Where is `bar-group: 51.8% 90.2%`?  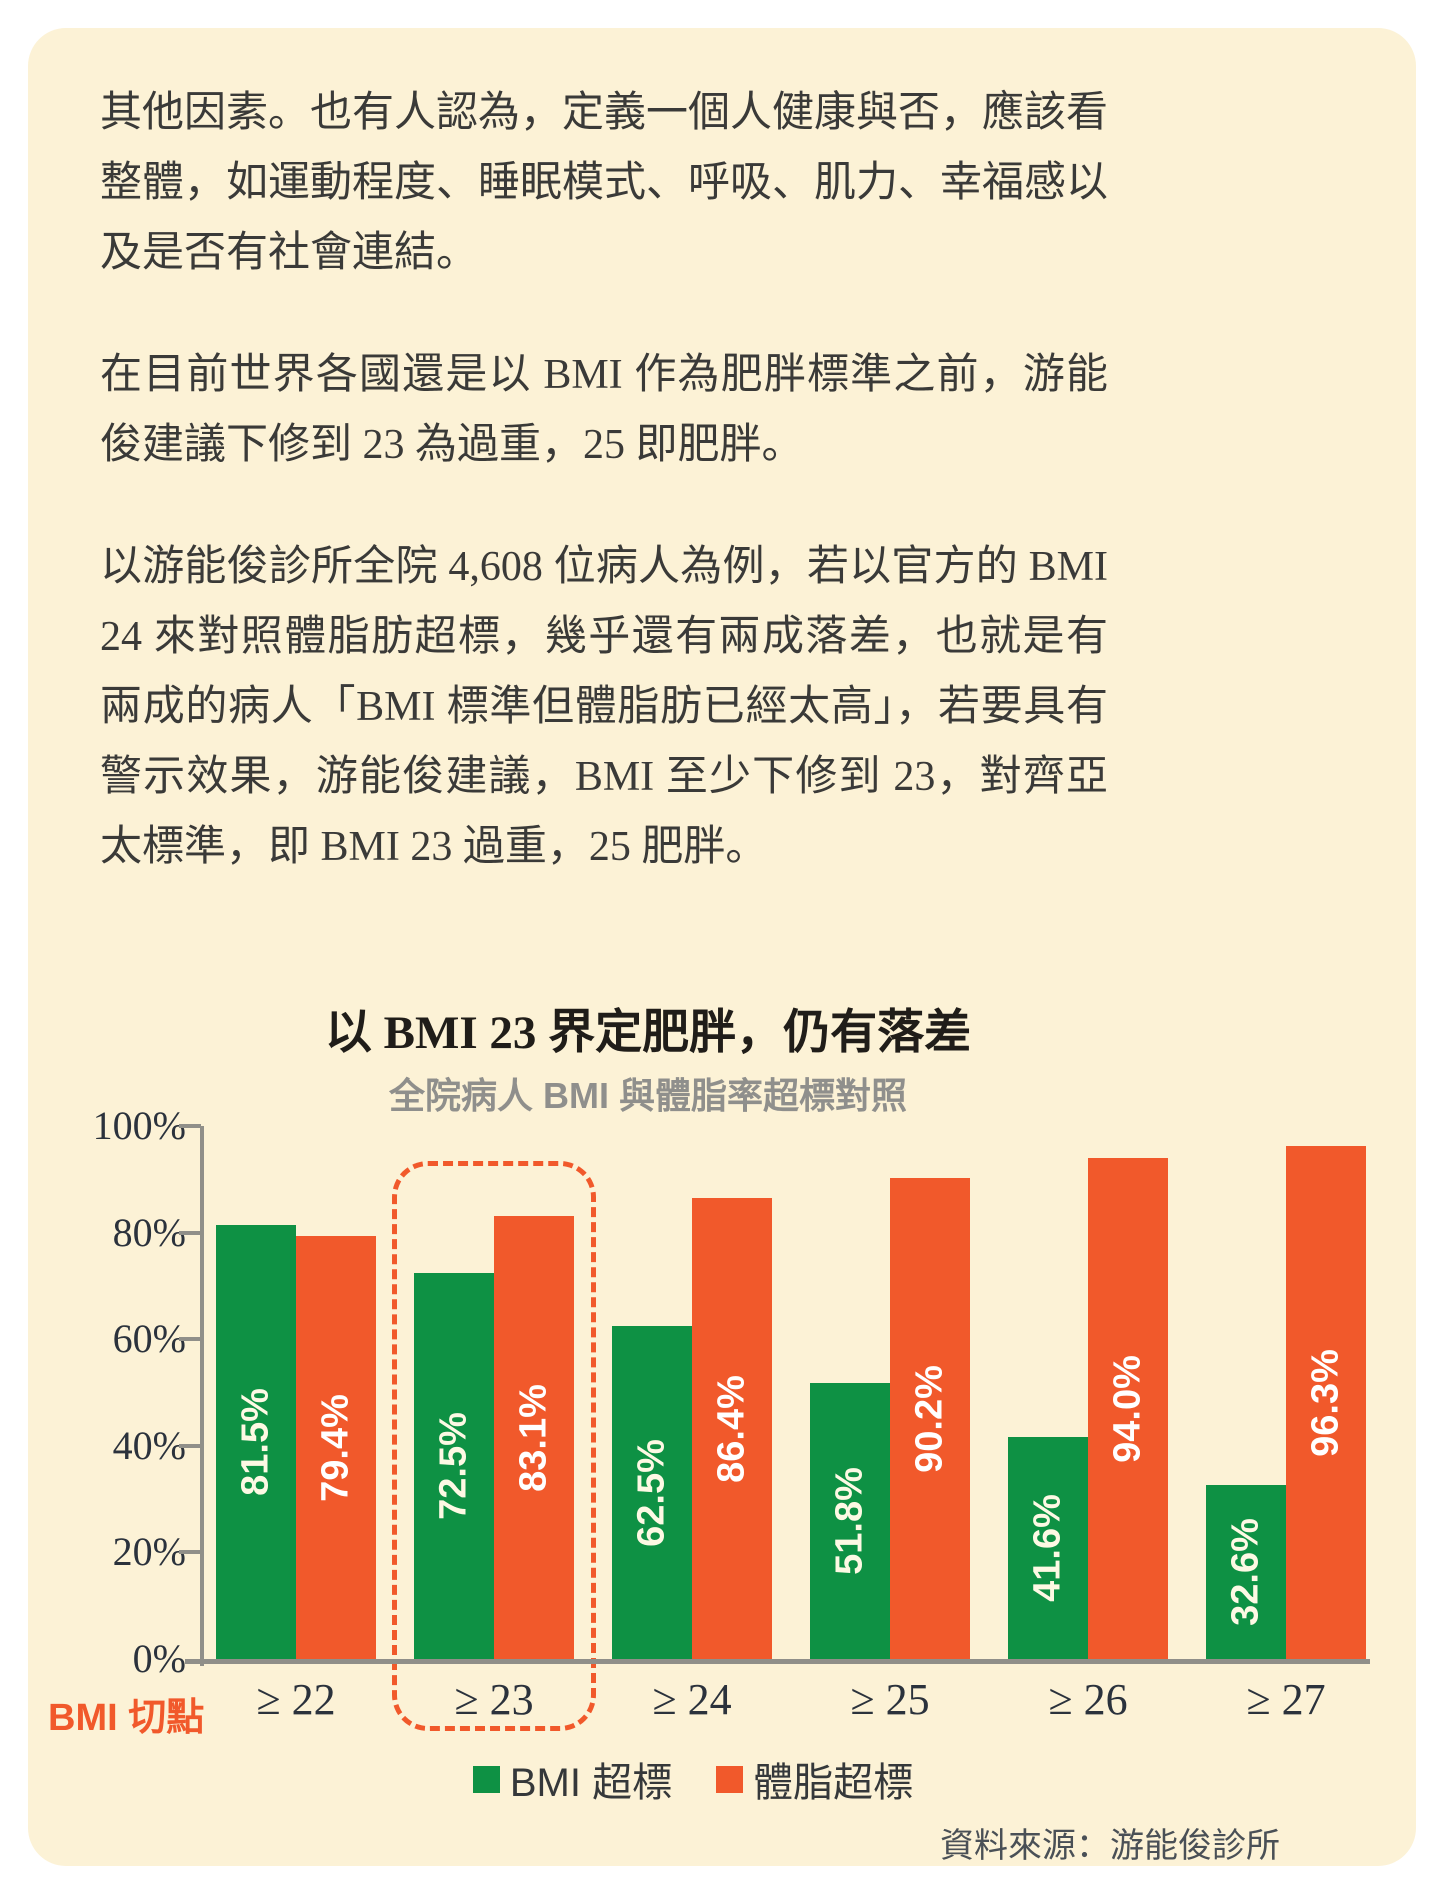
bar-group: 51.8% 90.2% is located at coordinates (890, 1392).